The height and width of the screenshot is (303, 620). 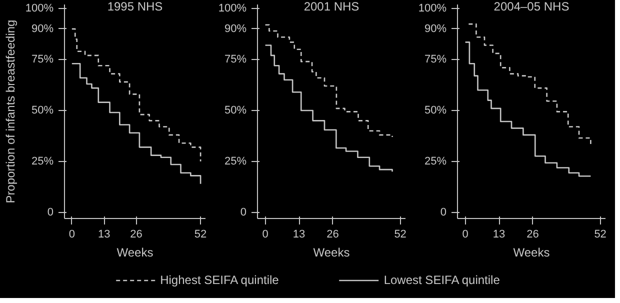 I want to click on legend-label: Lowest SEIFA quintile, so click(x=442, y=280).